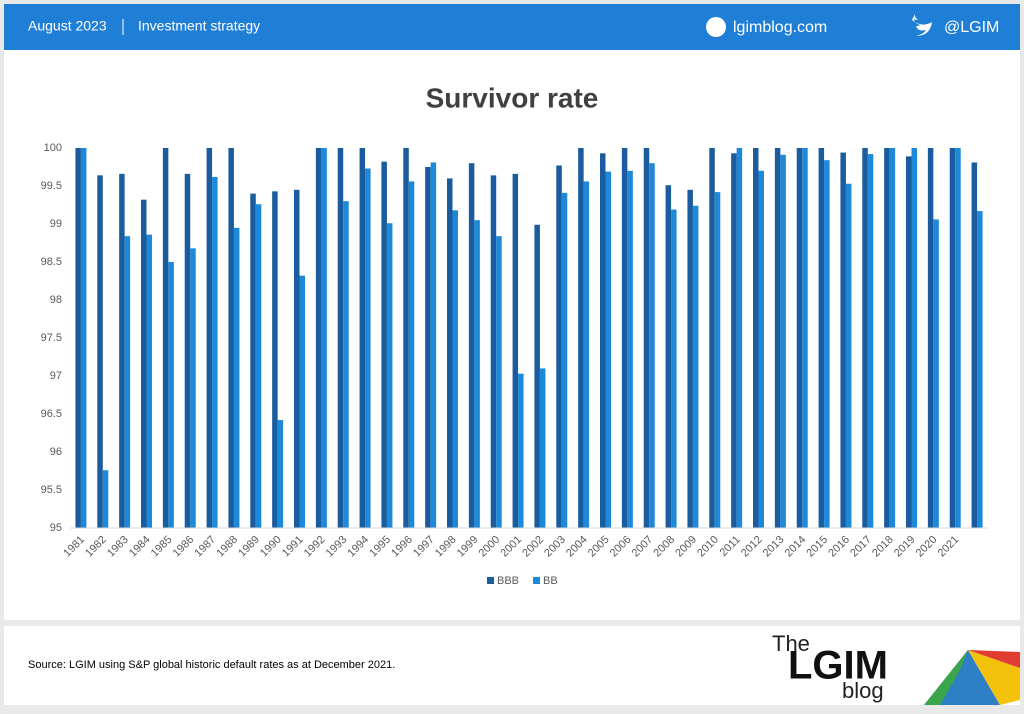 The height and width of the screenshot is (714, 1024). Describe the element at coordinates (199, 26) in the screenshot. I see `header-section: Investment strategy` at that location.